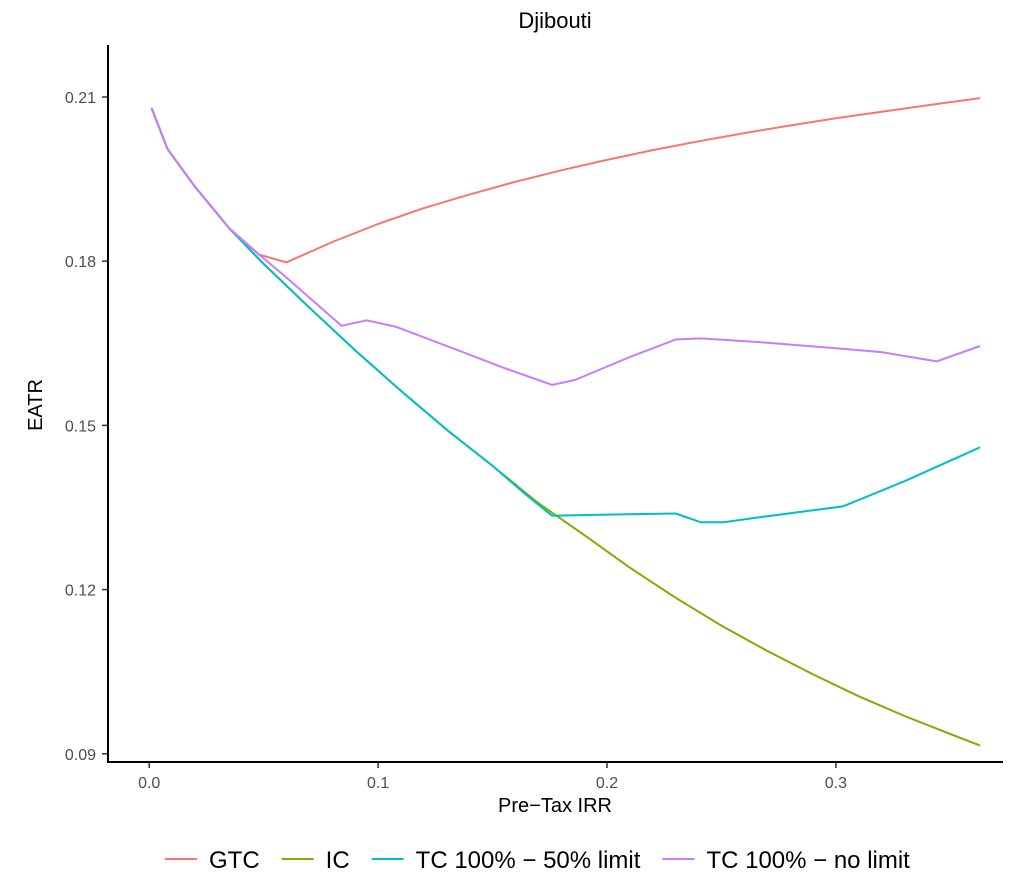  I want to click on x-tick-label: 0.0, so click(149, 783).